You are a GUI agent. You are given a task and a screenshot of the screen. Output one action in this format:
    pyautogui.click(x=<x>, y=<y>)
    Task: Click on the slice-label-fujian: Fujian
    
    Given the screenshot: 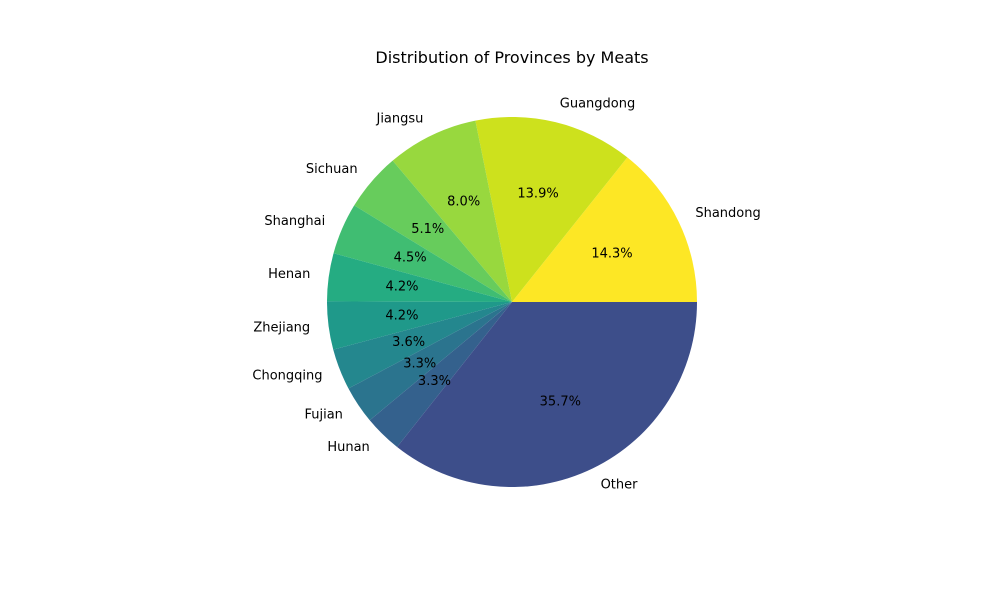 What is the action you would take?
    pyautogui.click(x=323, y=415)
    